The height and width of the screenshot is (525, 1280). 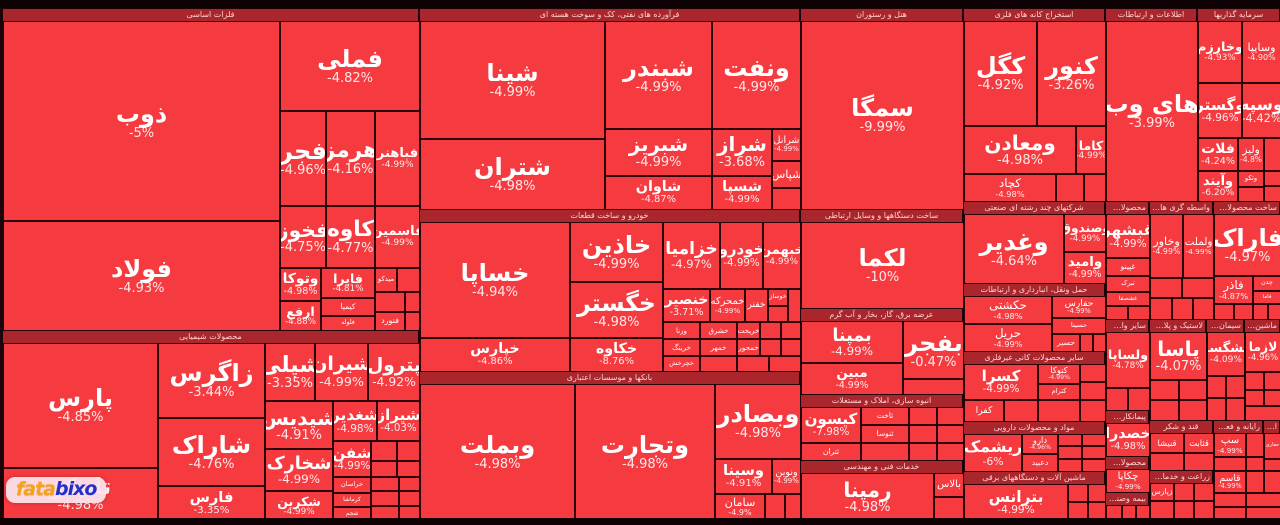 I want to click on tile-ثتران: ثتران, so click(x=831, y=452).